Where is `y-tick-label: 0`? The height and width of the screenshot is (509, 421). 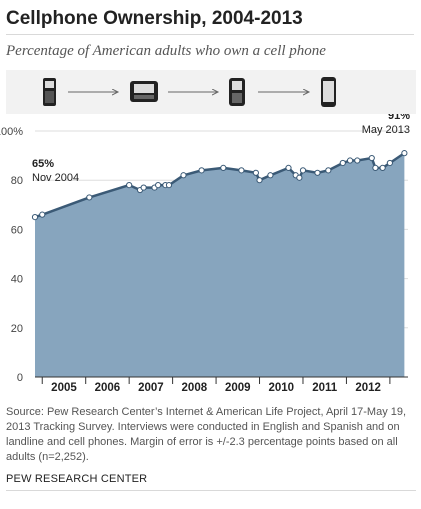
y-tick-label: 0 is located at coordinates (20, 378).